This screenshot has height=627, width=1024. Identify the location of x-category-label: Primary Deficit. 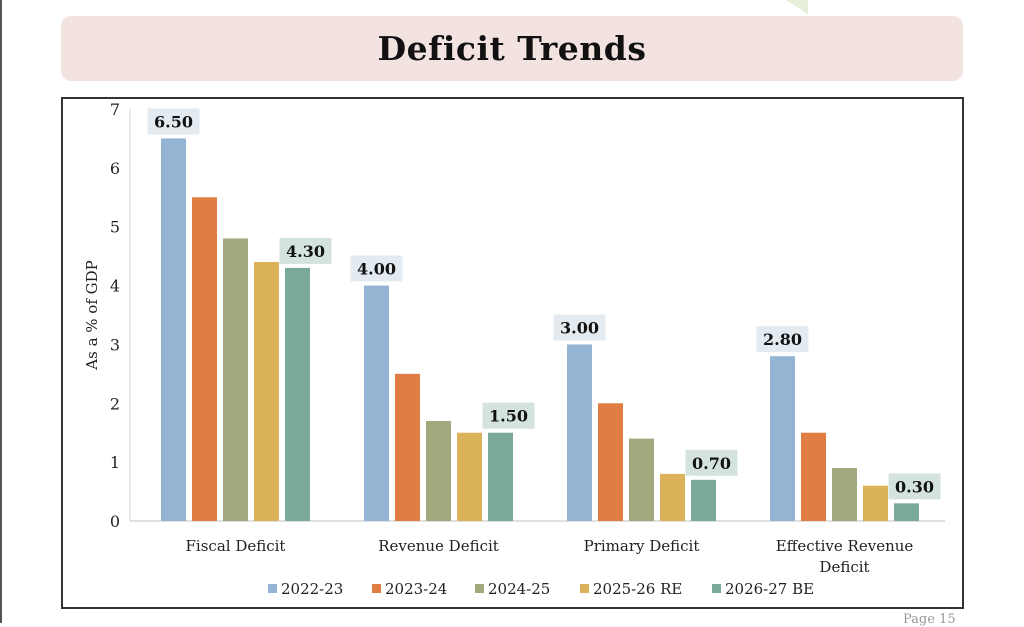
(642, 546).